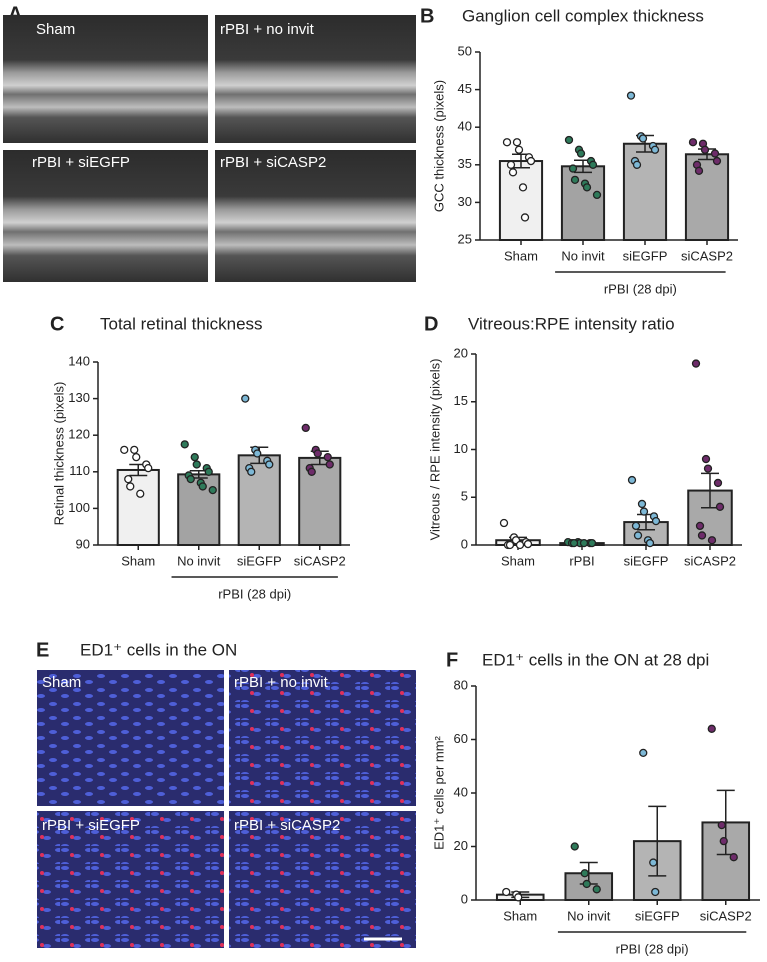 The image size is (767, 962). I want to click on oct-image, so click(315, 79).